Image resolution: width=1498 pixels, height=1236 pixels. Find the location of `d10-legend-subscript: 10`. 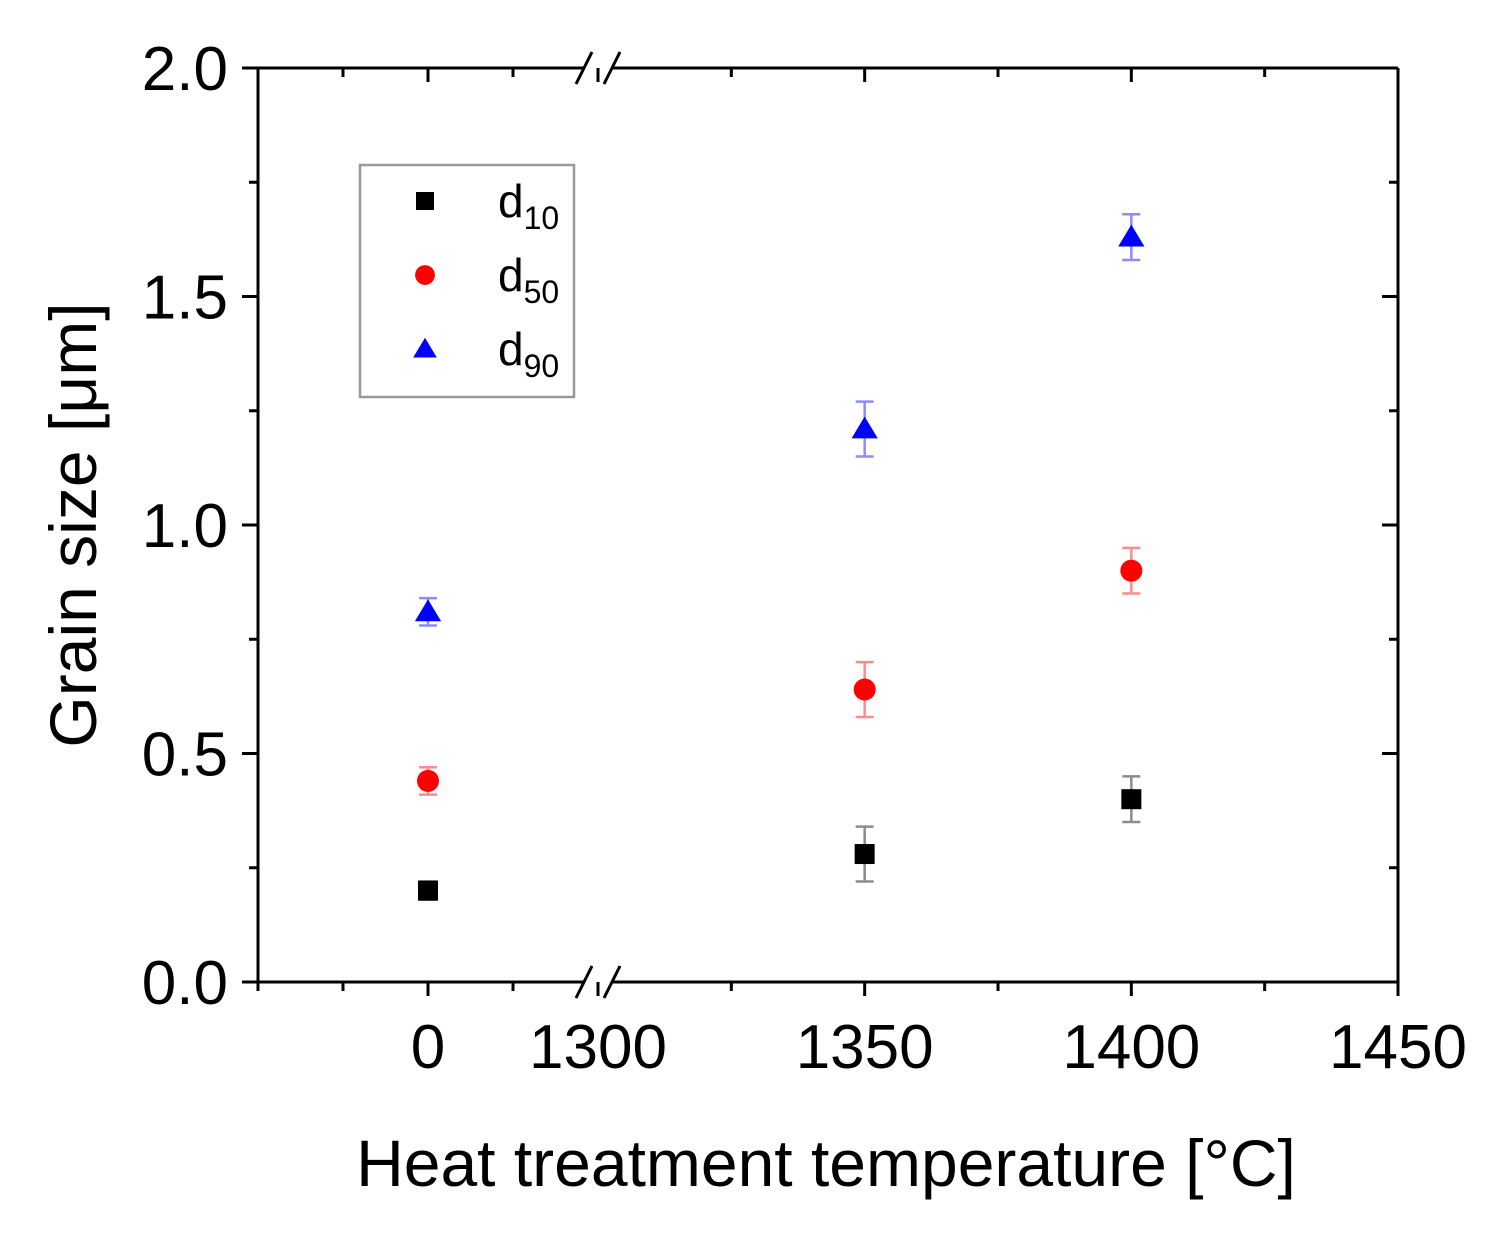

d10-legend-subscript: 10 is located at coordinates (542, 218).